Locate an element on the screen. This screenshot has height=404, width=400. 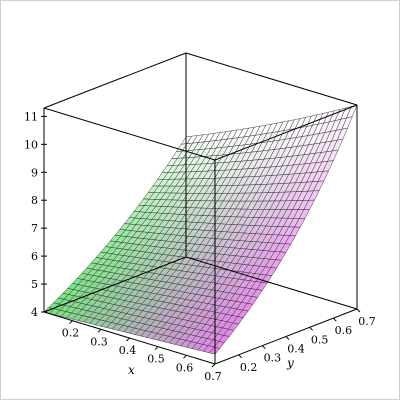
x-tick-label: 0.7 is located at coordinates (213, 376).